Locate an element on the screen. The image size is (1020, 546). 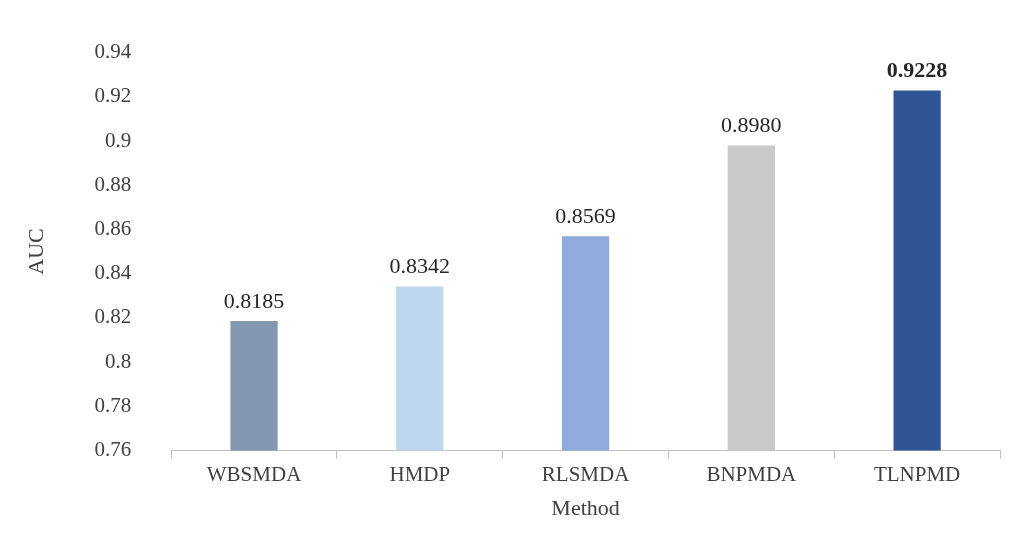
y-tick-label: 0.94 is located at coordinates (113, 51).